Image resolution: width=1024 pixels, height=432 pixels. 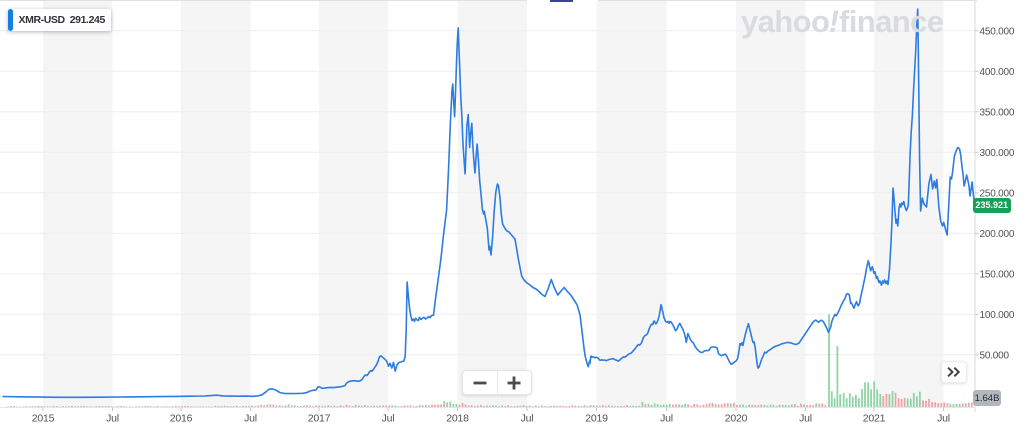 I want to click on svg-text: 50.000, so click(x=995, y=355).